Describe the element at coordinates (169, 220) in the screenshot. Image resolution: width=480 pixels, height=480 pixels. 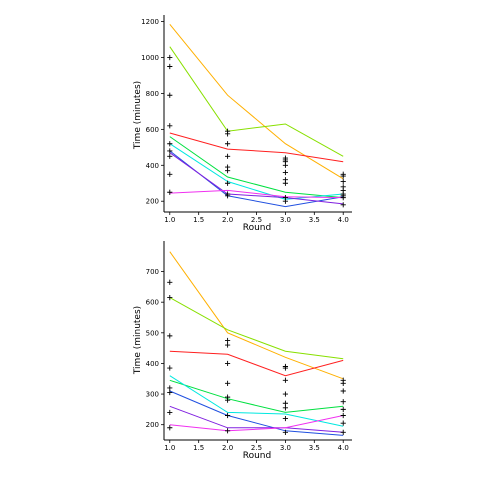
I see `top-chart-x-tick-label: 1.0` at that location.